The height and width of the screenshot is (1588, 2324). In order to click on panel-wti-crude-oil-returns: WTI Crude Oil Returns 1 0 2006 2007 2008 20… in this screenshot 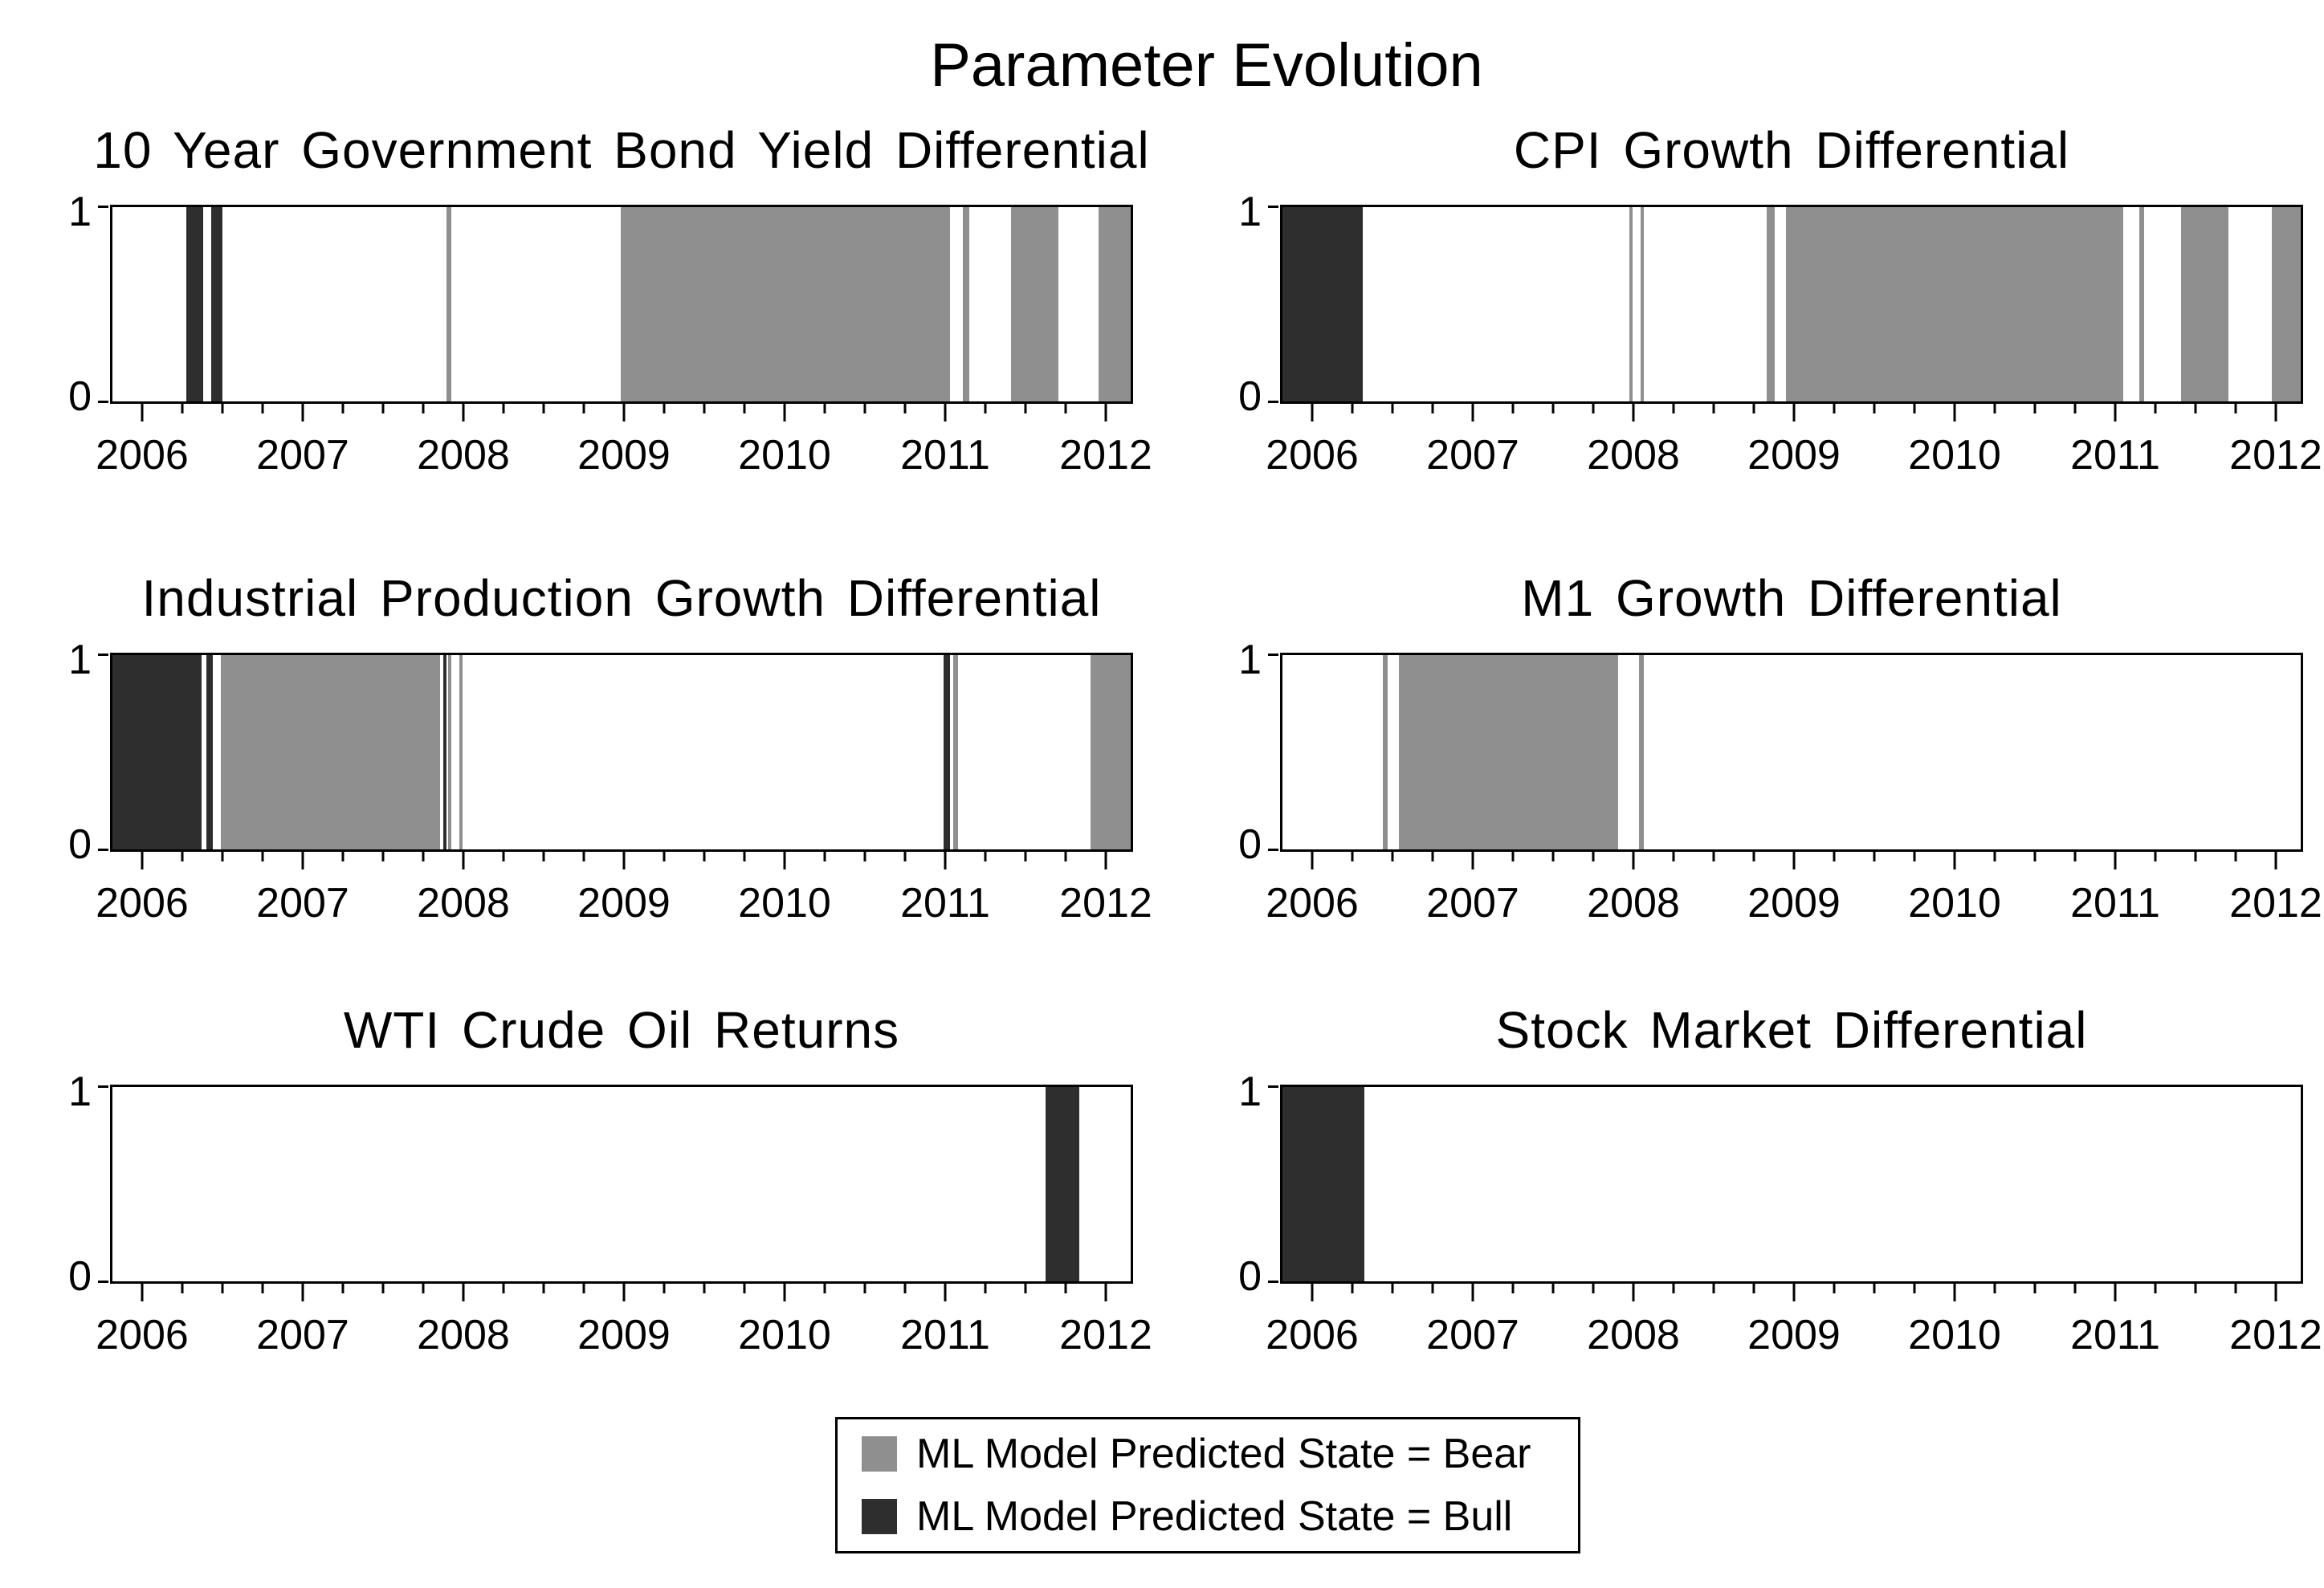, I will do `click(610, 1179)`.